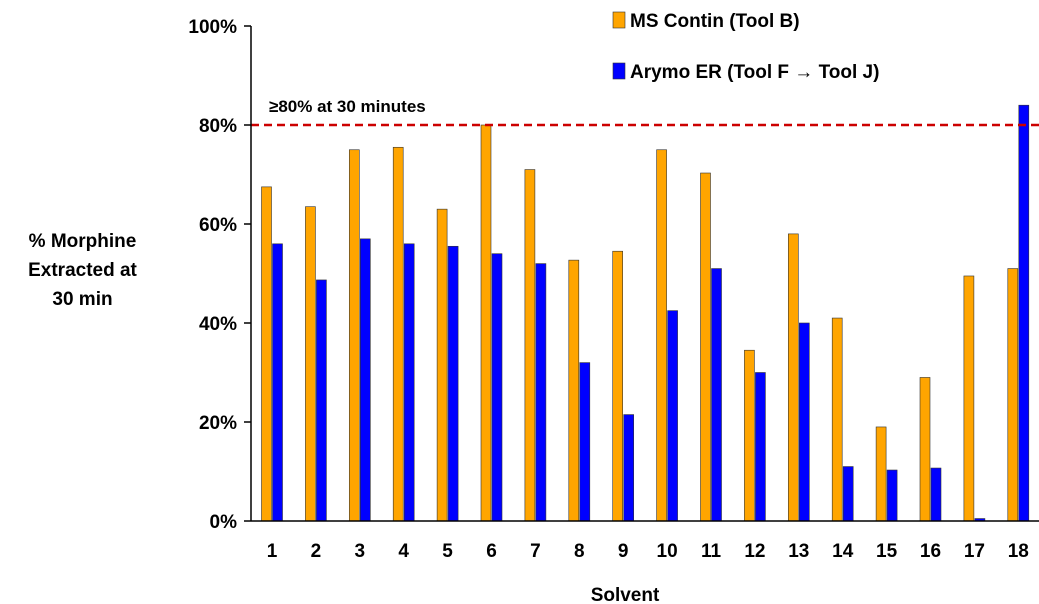  Describe the element at coordinates (715, 21) in the screenshot. I see `legend-label: MS Contin (Tool B)` at that location.